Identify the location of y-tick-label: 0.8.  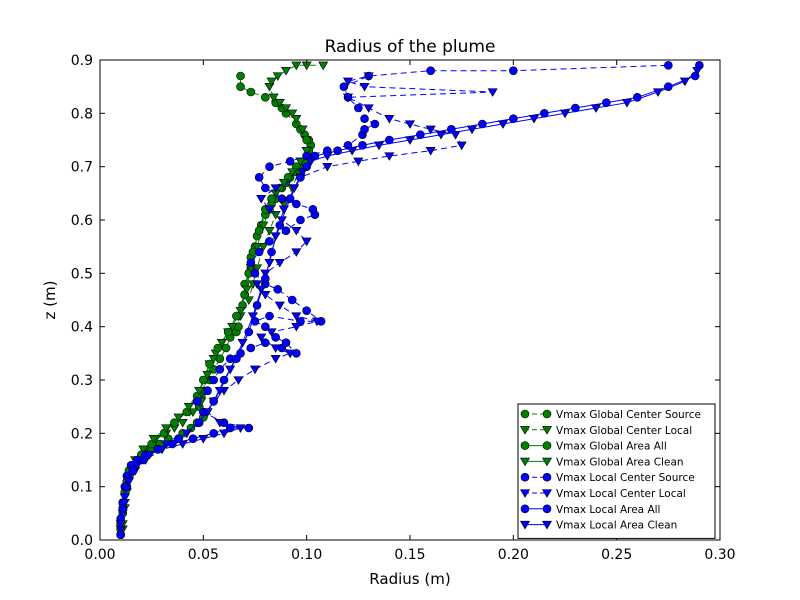
(82, 114).